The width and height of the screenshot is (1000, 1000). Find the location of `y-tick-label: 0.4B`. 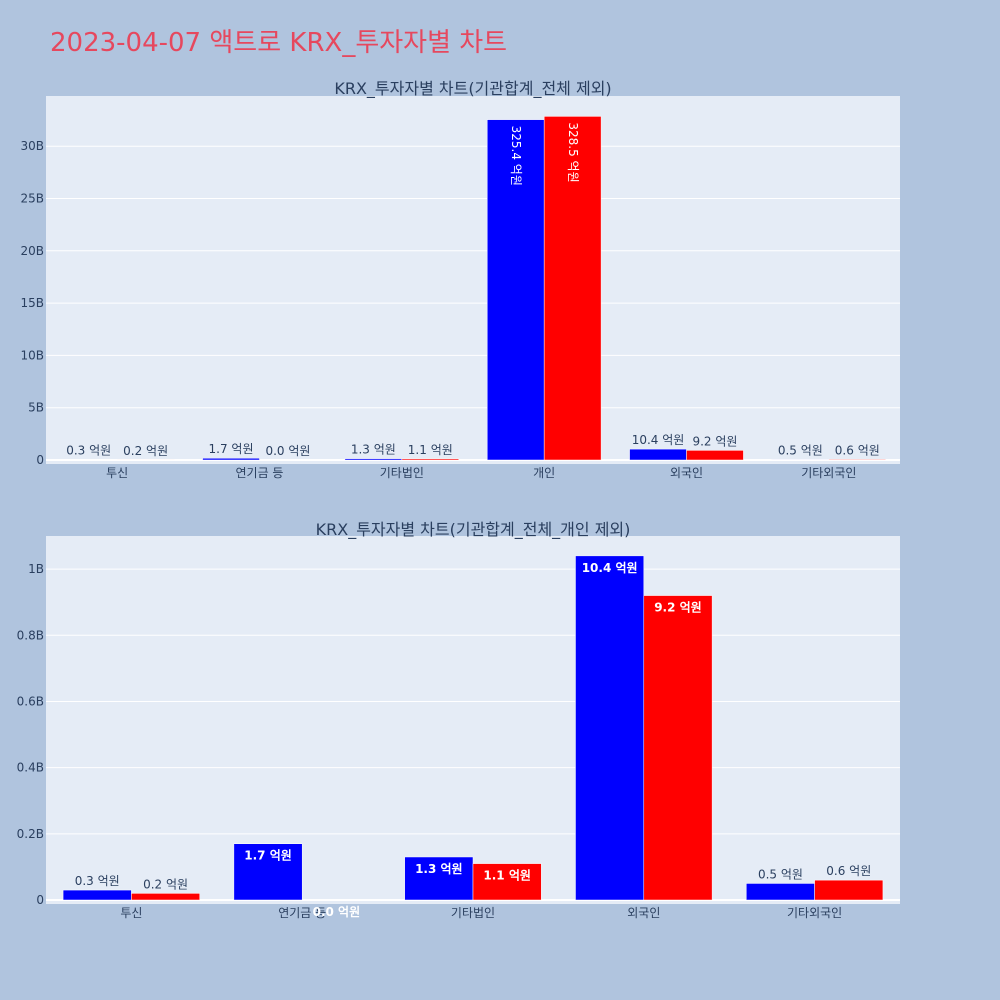

y-tick-label: 0.4B is located at coordinates (30, 768).